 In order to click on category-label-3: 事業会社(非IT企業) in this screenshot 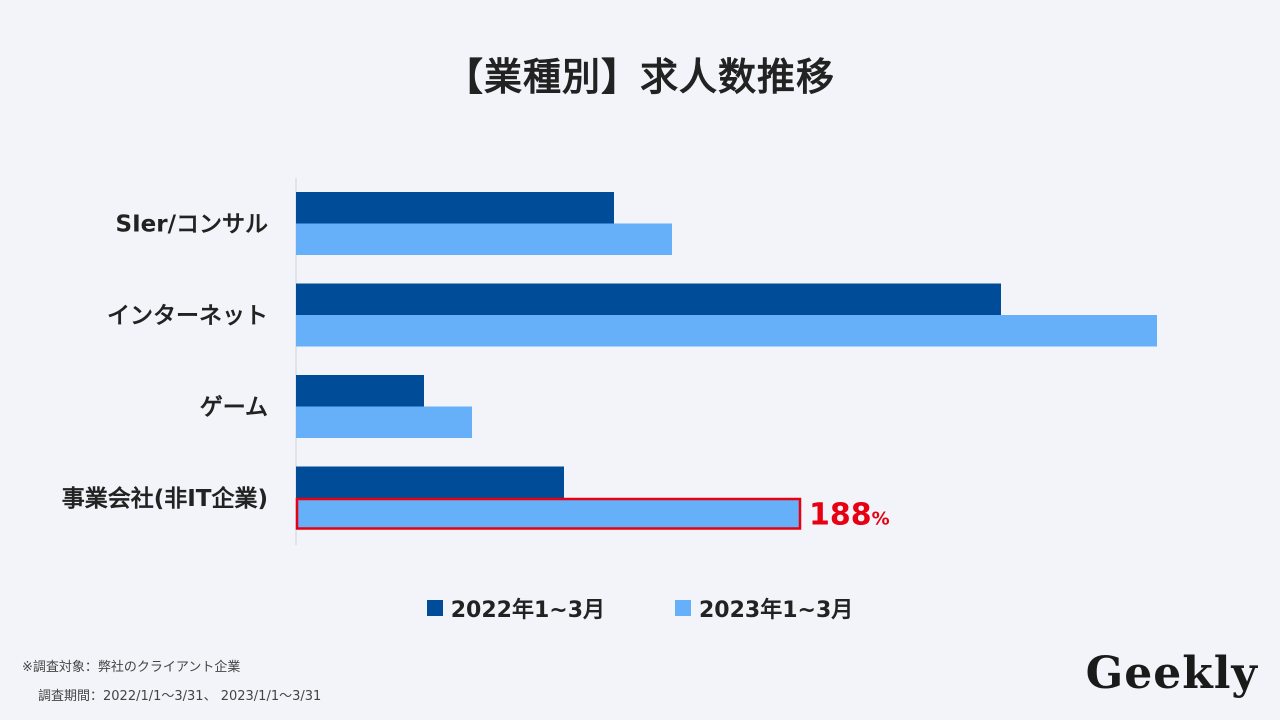, I will do `click(165, 498)`.